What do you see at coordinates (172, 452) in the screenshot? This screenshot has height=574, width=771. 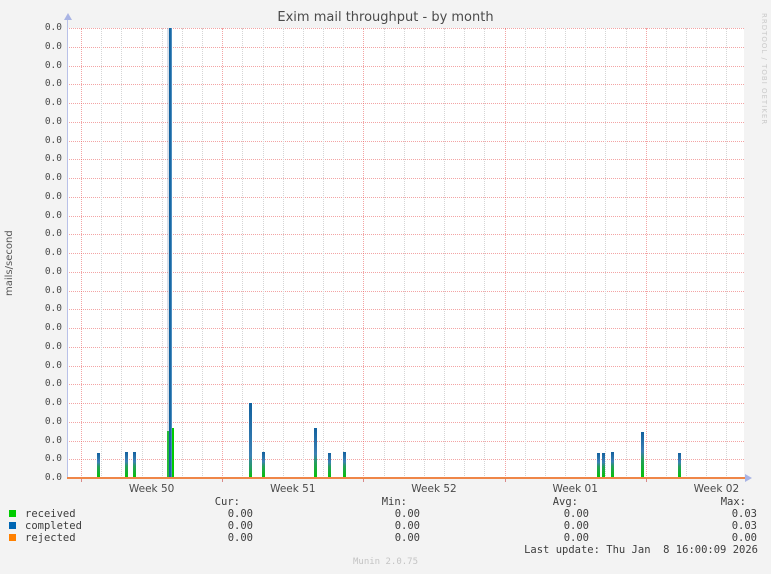 I see `received-area-base` at bounding box center [172, 452].